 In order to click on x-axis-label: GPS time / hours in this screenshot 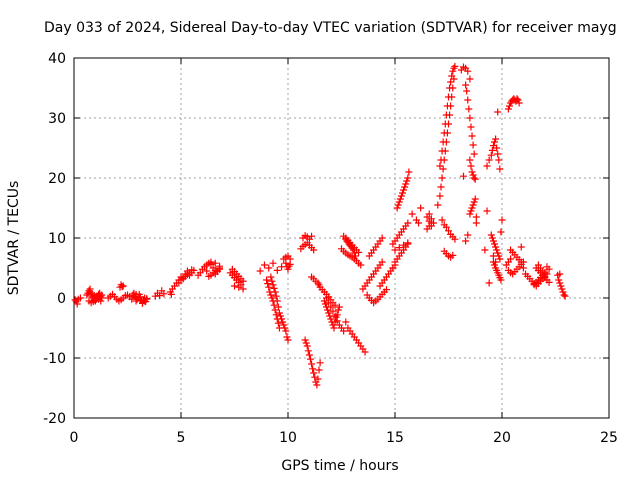, I will do `click(339, 466)`.